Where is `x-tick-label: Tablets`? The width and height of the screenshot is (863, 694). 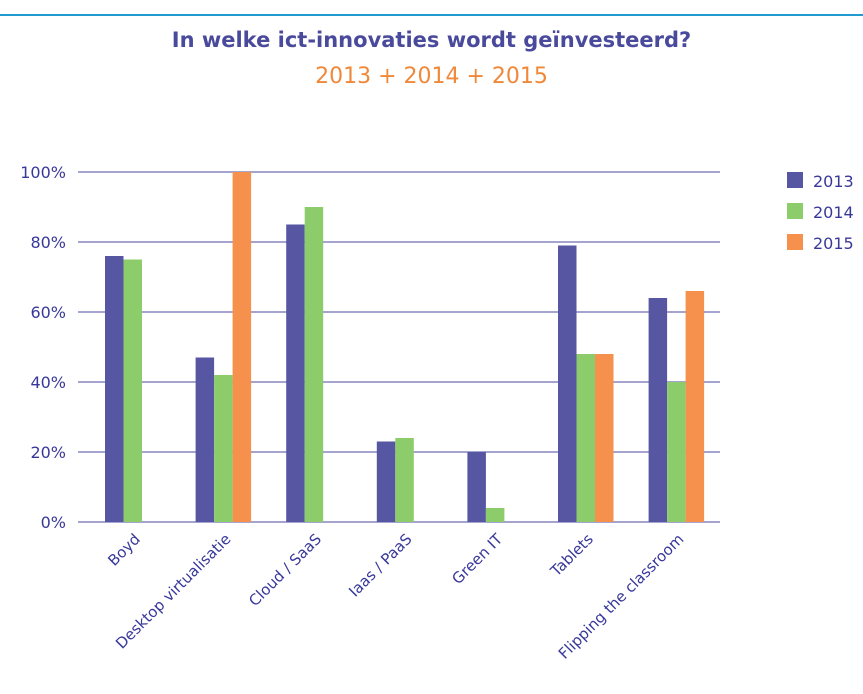 x-tick-label: Tablets is located at coordinates (571, 555).